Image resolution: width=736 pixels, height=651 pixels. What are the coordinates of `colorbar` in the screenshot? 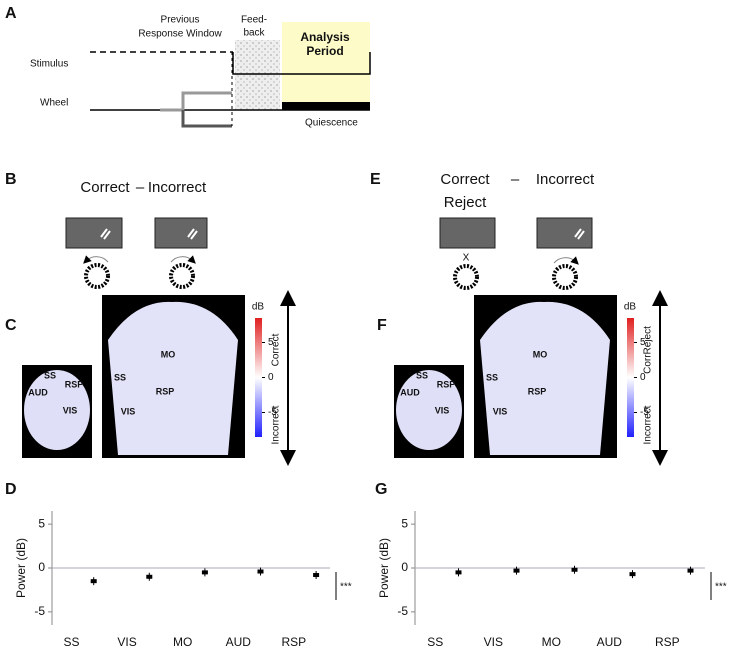 It's located at (258, 377).